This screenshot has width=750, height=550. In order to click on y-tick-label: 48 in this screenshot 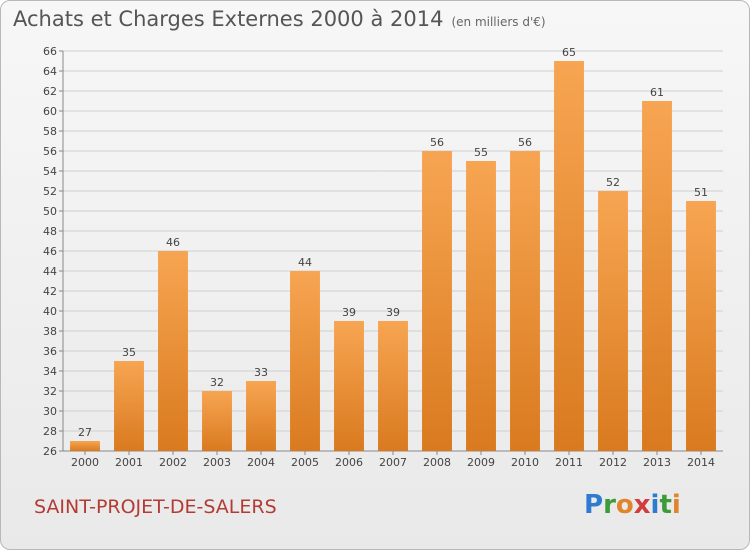, I will do `click(50, 231)`.